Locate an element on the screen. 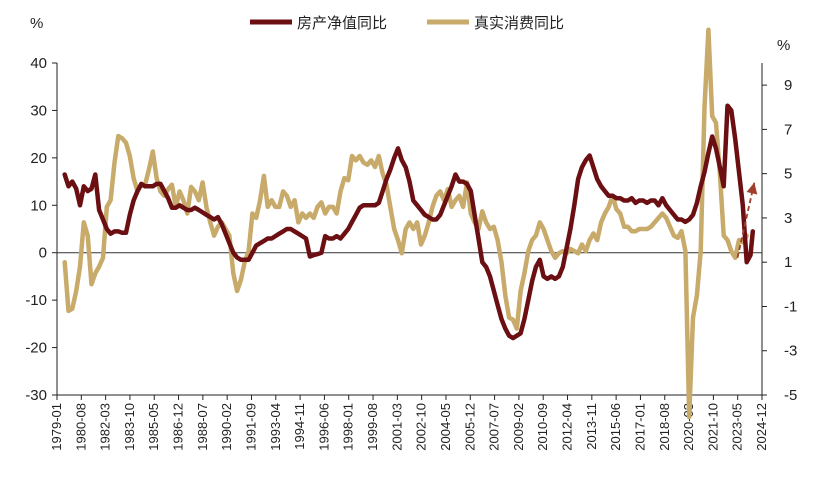  x-tick-label: 1983-10 is located at coordinates (129, 427).